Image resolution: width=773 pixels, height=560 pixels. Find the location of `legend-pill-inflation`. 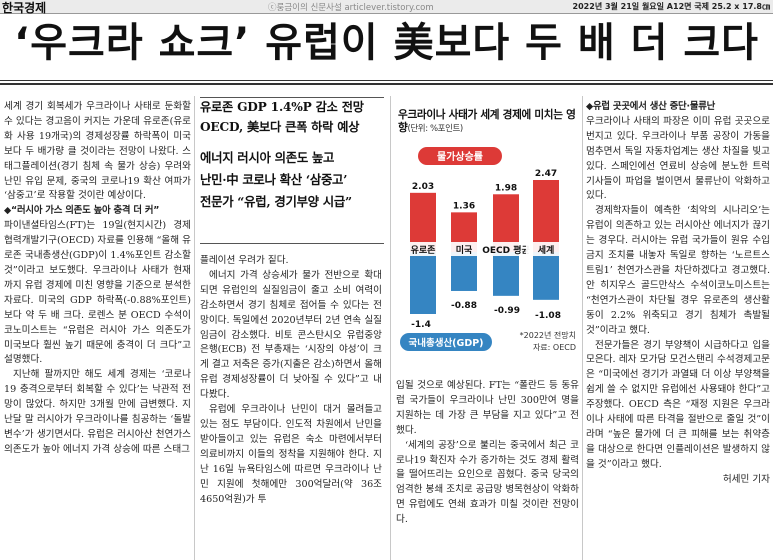

legend-pill-inflation is located at coordinates (460, 156).